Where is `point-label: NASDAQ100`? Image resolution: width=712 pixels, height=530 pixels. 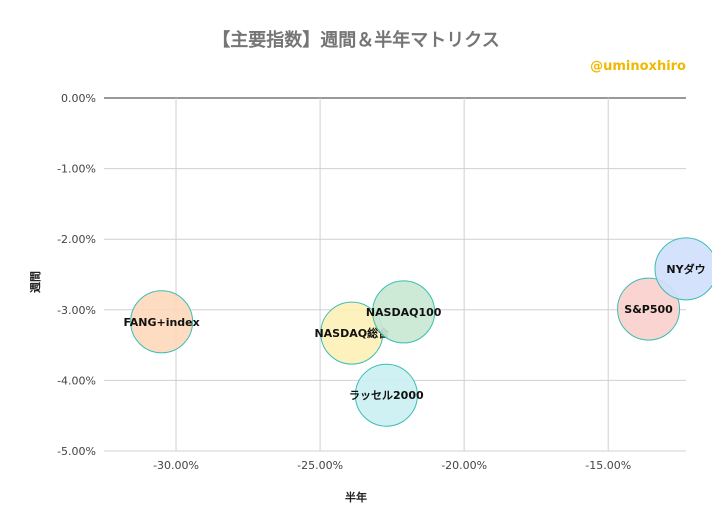
point-label: NASDAQ100 is located at coordinates (404, 312).